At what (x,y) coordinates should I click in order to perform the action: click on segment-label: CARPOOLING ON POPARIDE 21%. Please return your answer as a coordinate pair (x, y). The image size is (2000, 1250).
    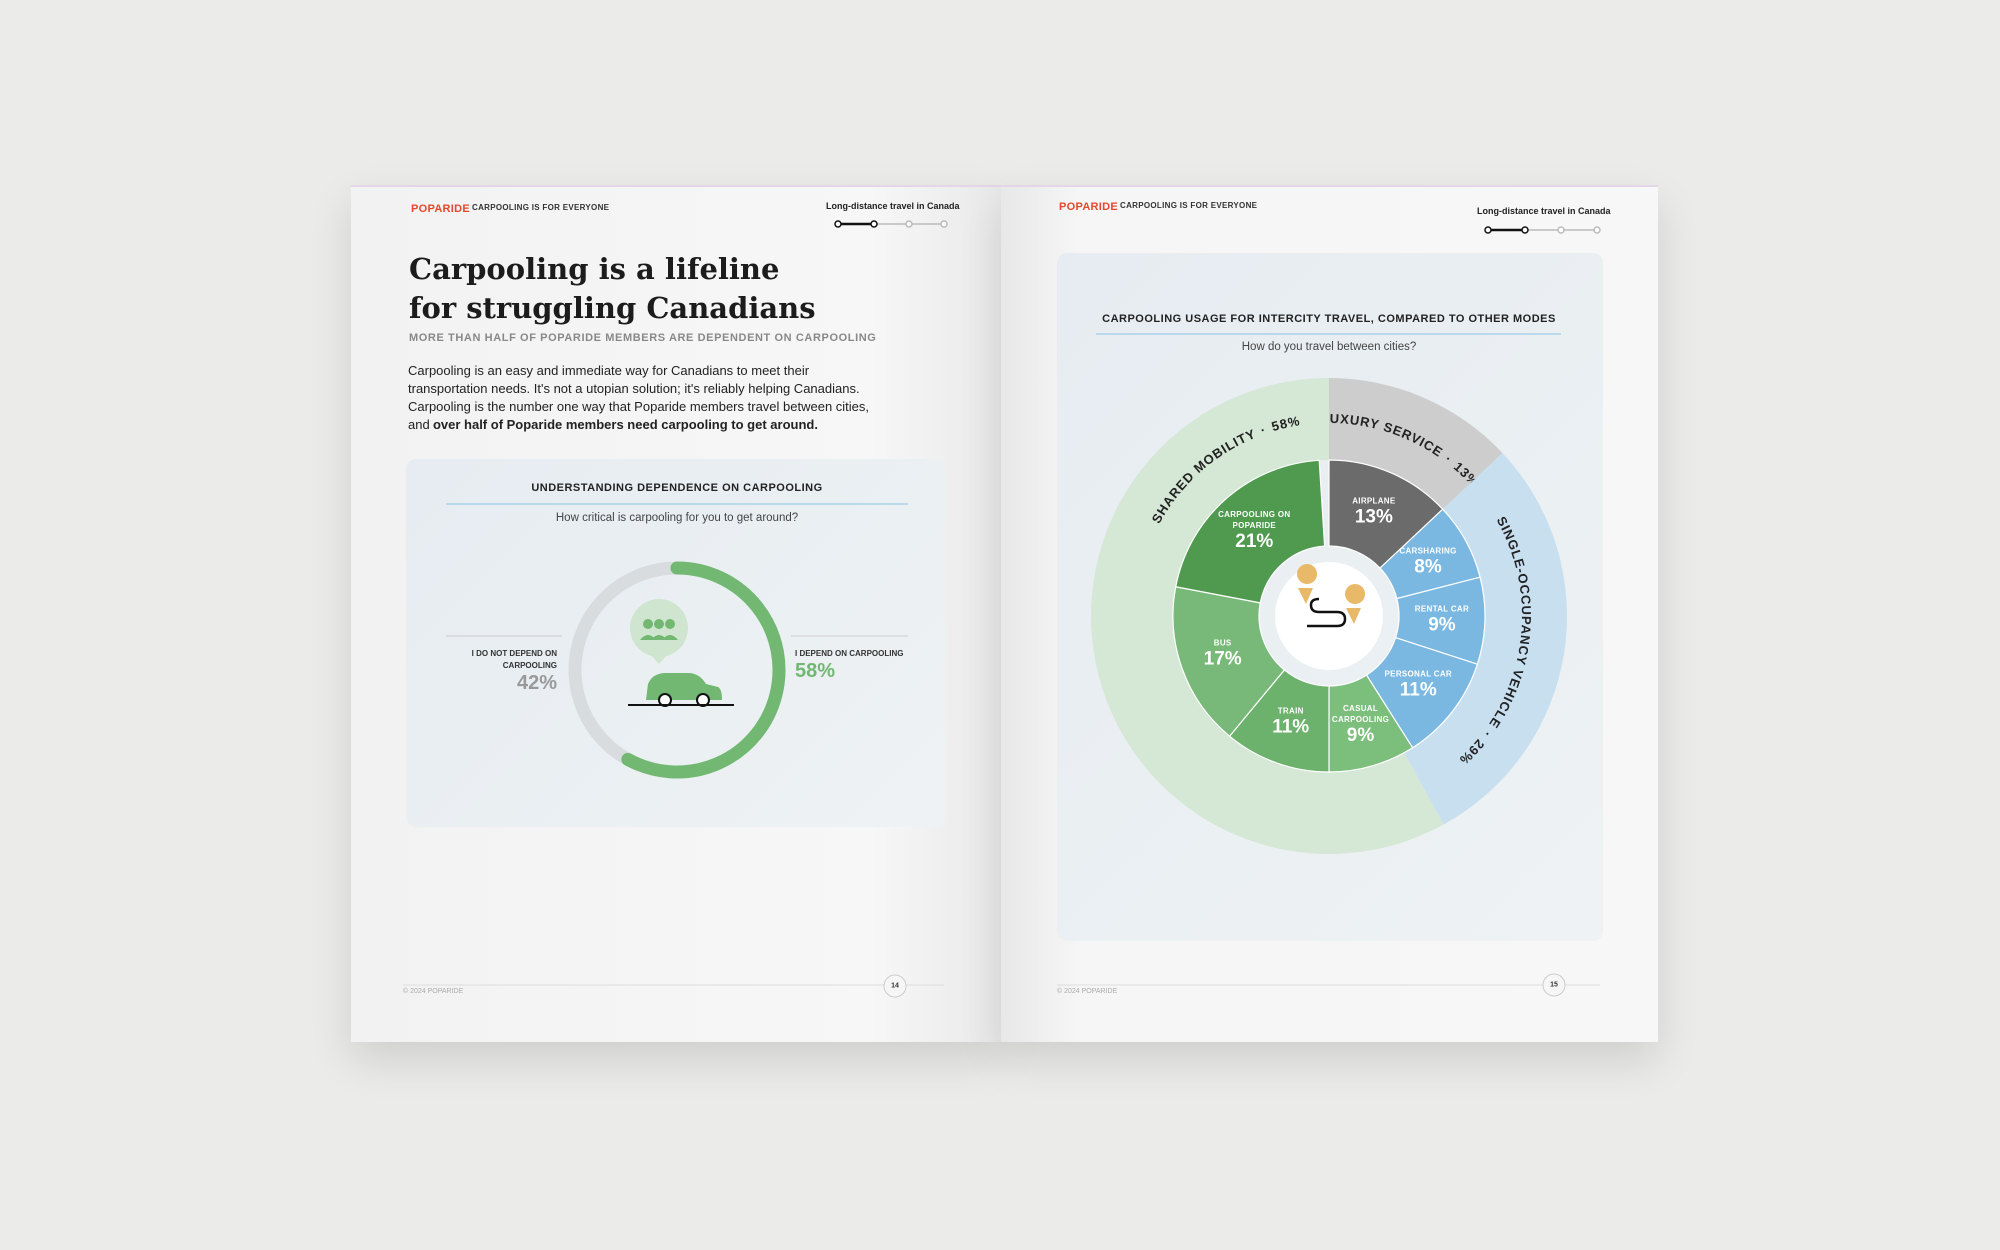
    Looking at the image, I should click on (1254, 531).